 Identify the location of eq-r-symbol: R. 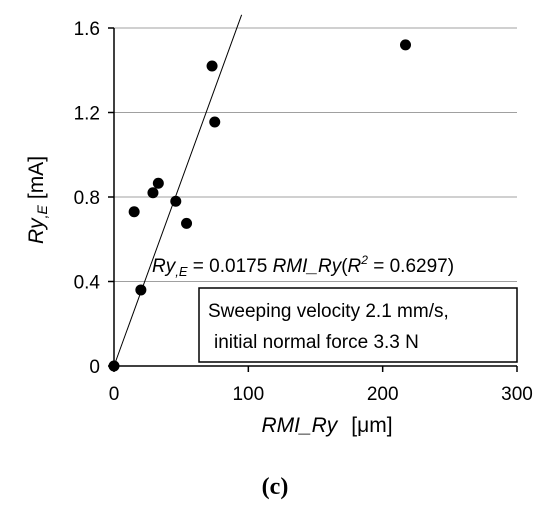
(355, 266).